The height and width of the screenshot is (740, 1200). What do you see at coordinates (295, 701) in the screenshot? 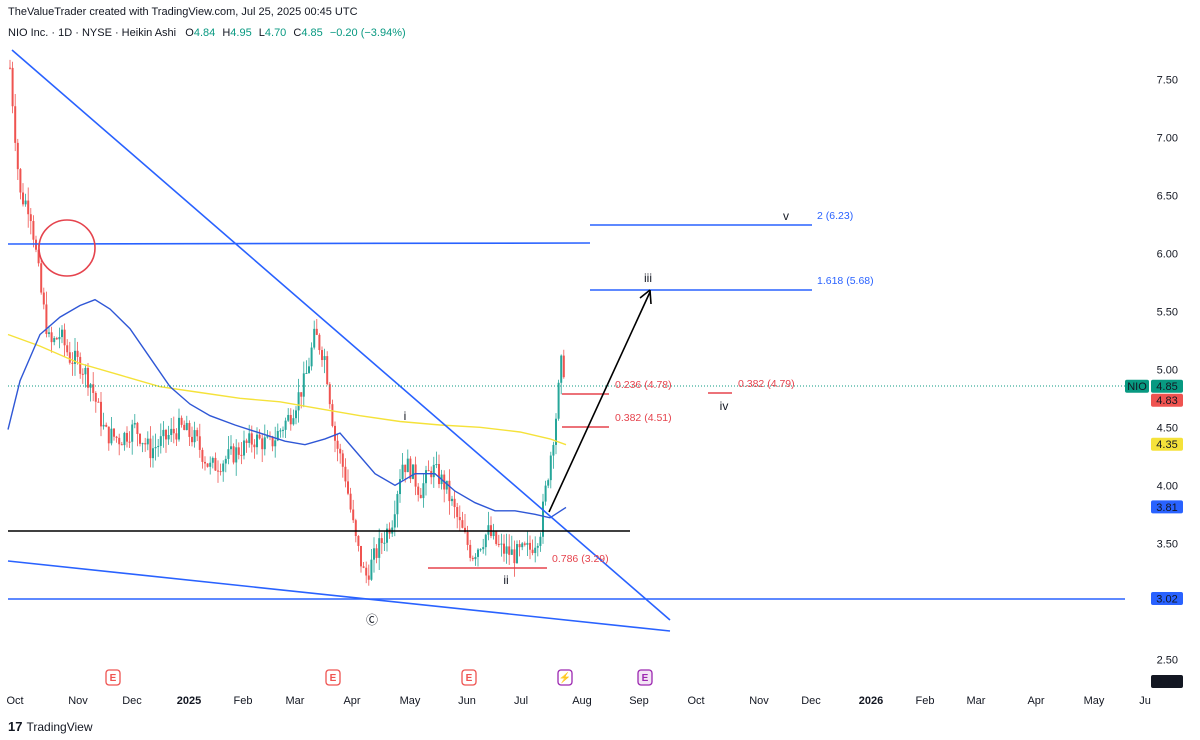
I see `x-tick-label: Mar` at bounding box center [295, 701].